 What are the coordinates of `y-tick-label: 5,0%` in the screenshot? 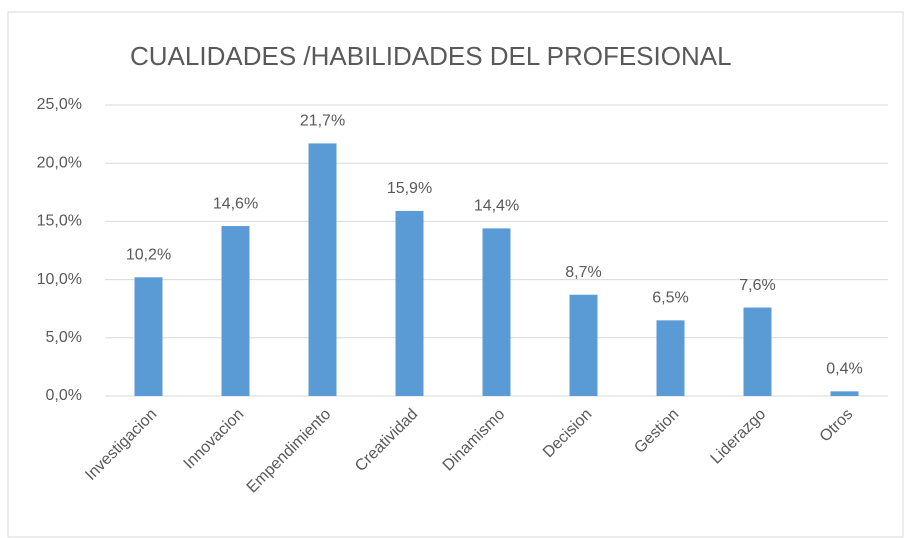 It's located at (64, 337).